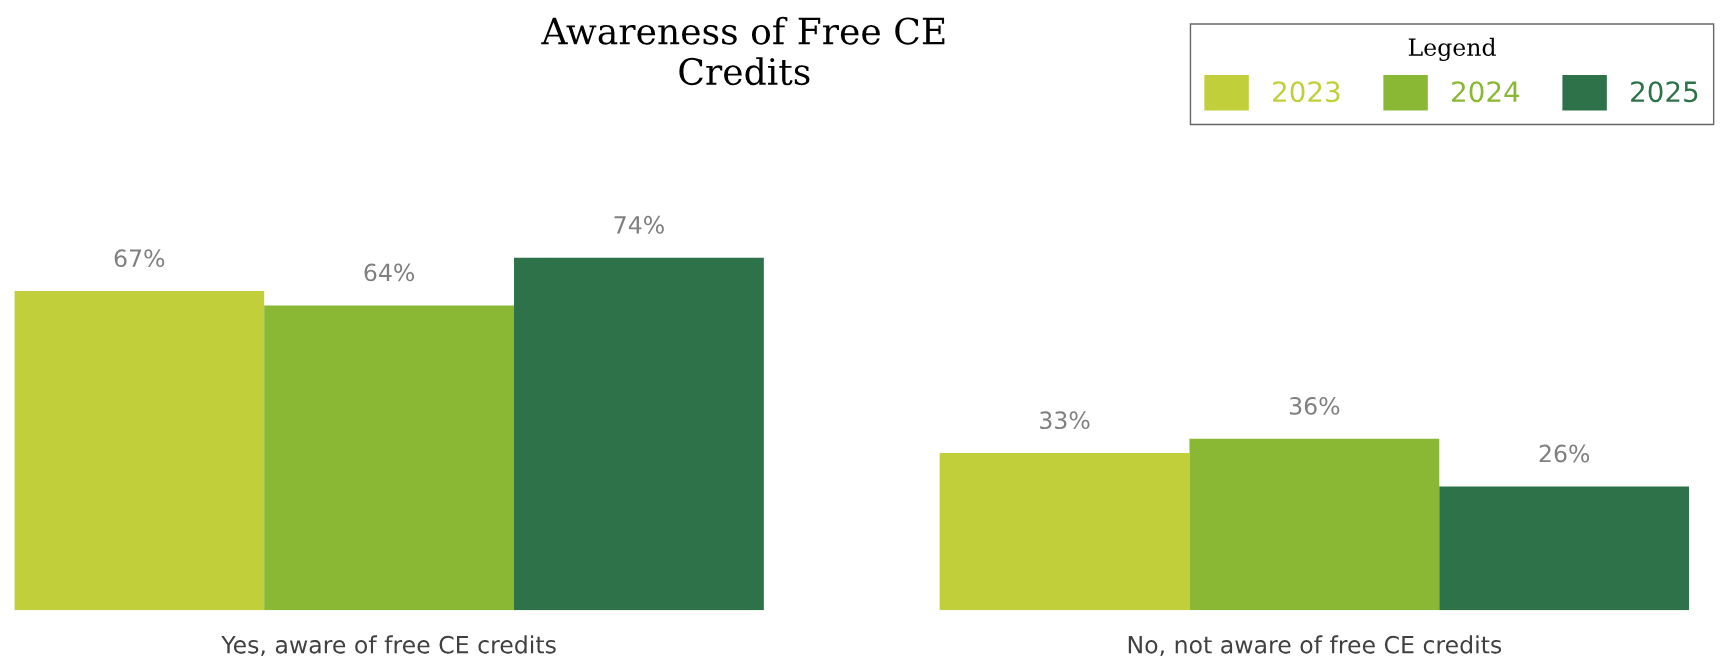  I want to click on x-tick-label: Yes, aware of free CE credits, so click(388, 646).